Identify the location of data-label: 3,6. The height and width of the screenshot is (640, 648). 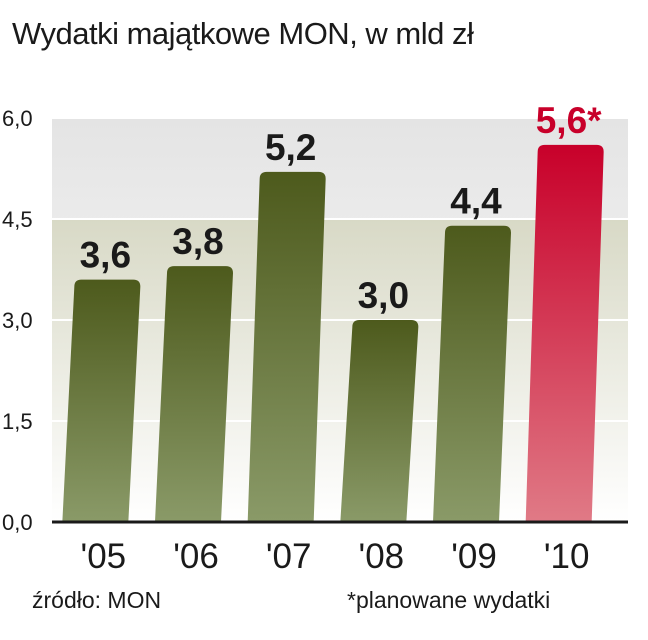
(105, 255).